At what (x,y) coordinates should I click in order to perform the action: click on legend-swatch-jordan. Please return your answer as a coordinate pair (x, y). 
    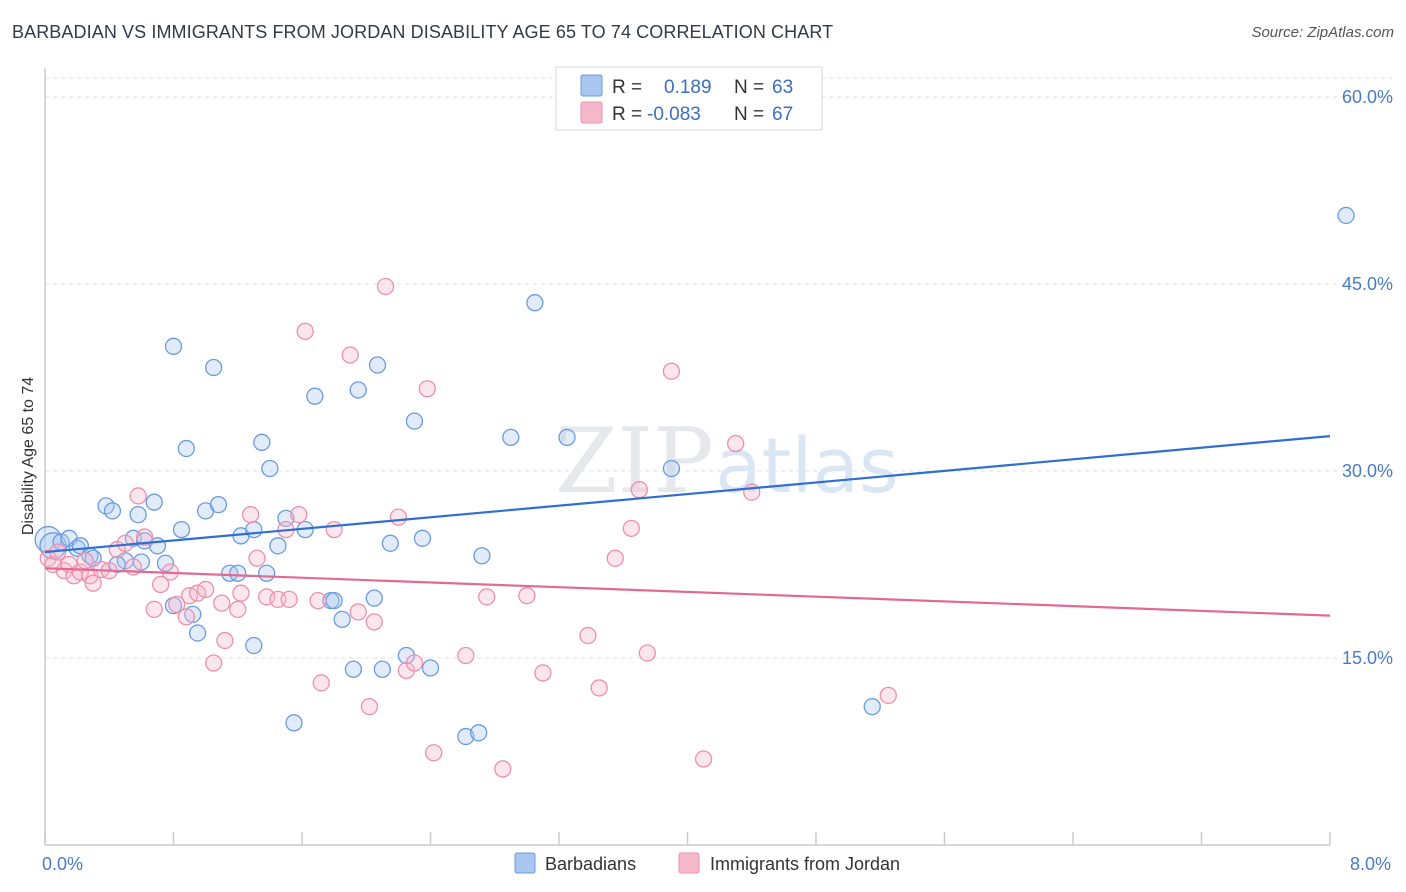
    Looking at the image, I should click on (591, 112).